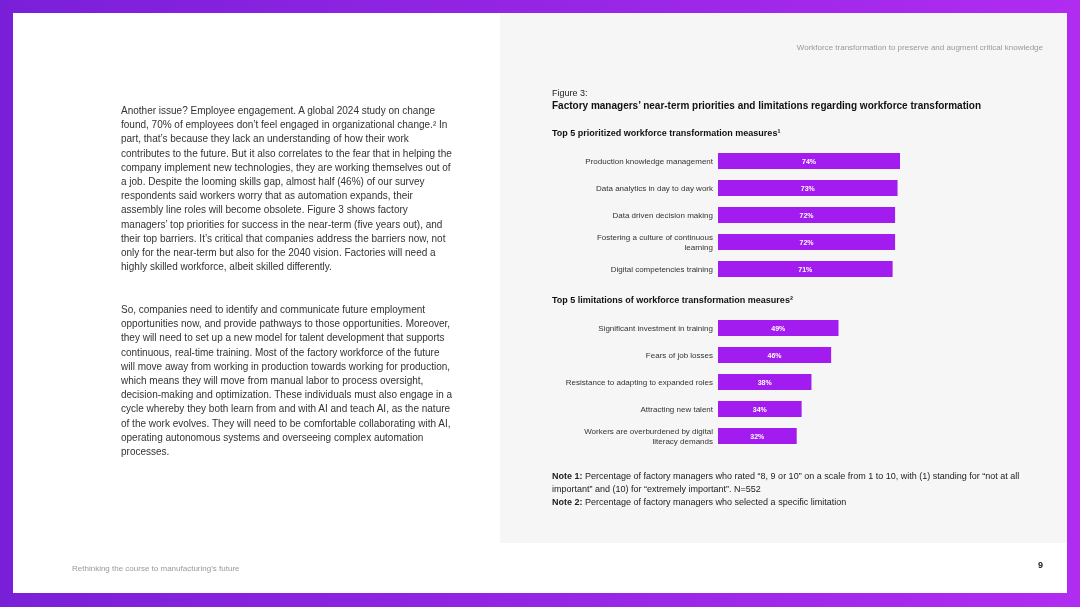 This screenshot has width=1080, height=607. I want to click on y-tick-label: Data driven decision making, so click(662, 215).